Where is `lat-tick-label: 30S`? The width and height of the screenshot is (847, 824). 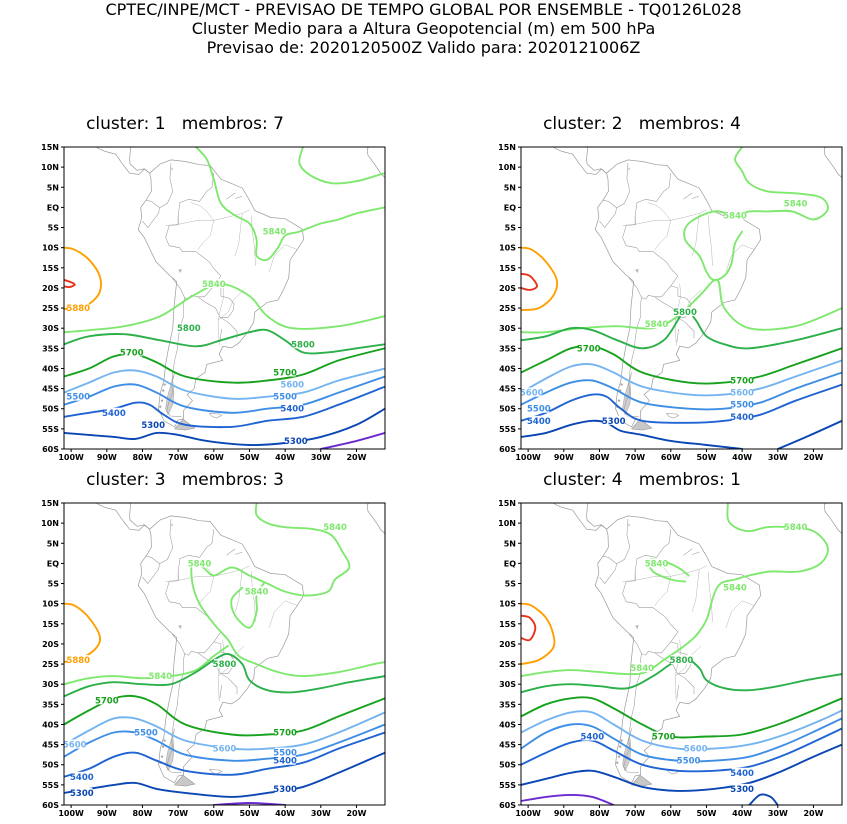 lat-tick-label: 30S is located at coordinates (50, 684).